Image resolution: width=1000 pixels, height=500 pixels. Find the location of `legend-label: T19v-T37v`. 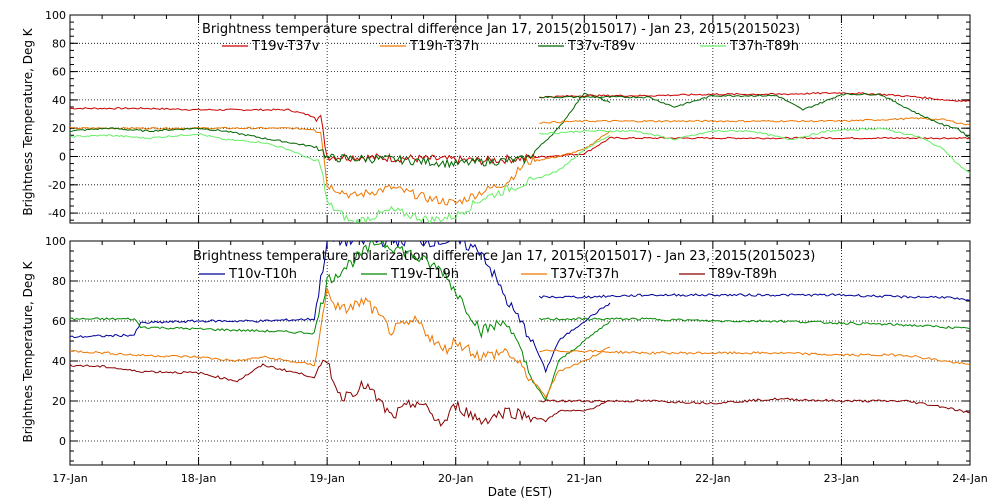

legend-label: T19v-T37v is located at coordinates (285, 46).